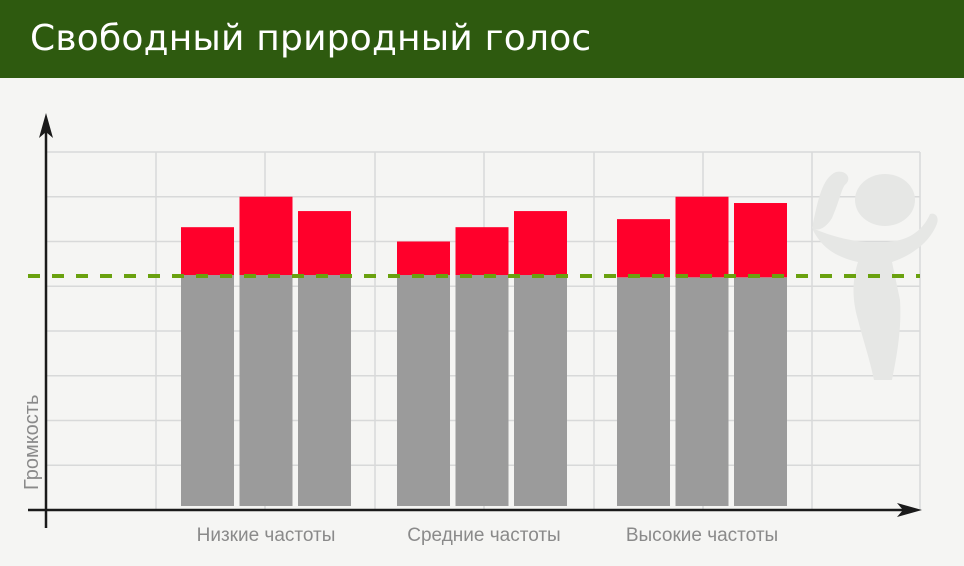 Image resolution: width=964 pixels, height=566 pixels. I want to click on x-axis-arrow, so click(909, 510).